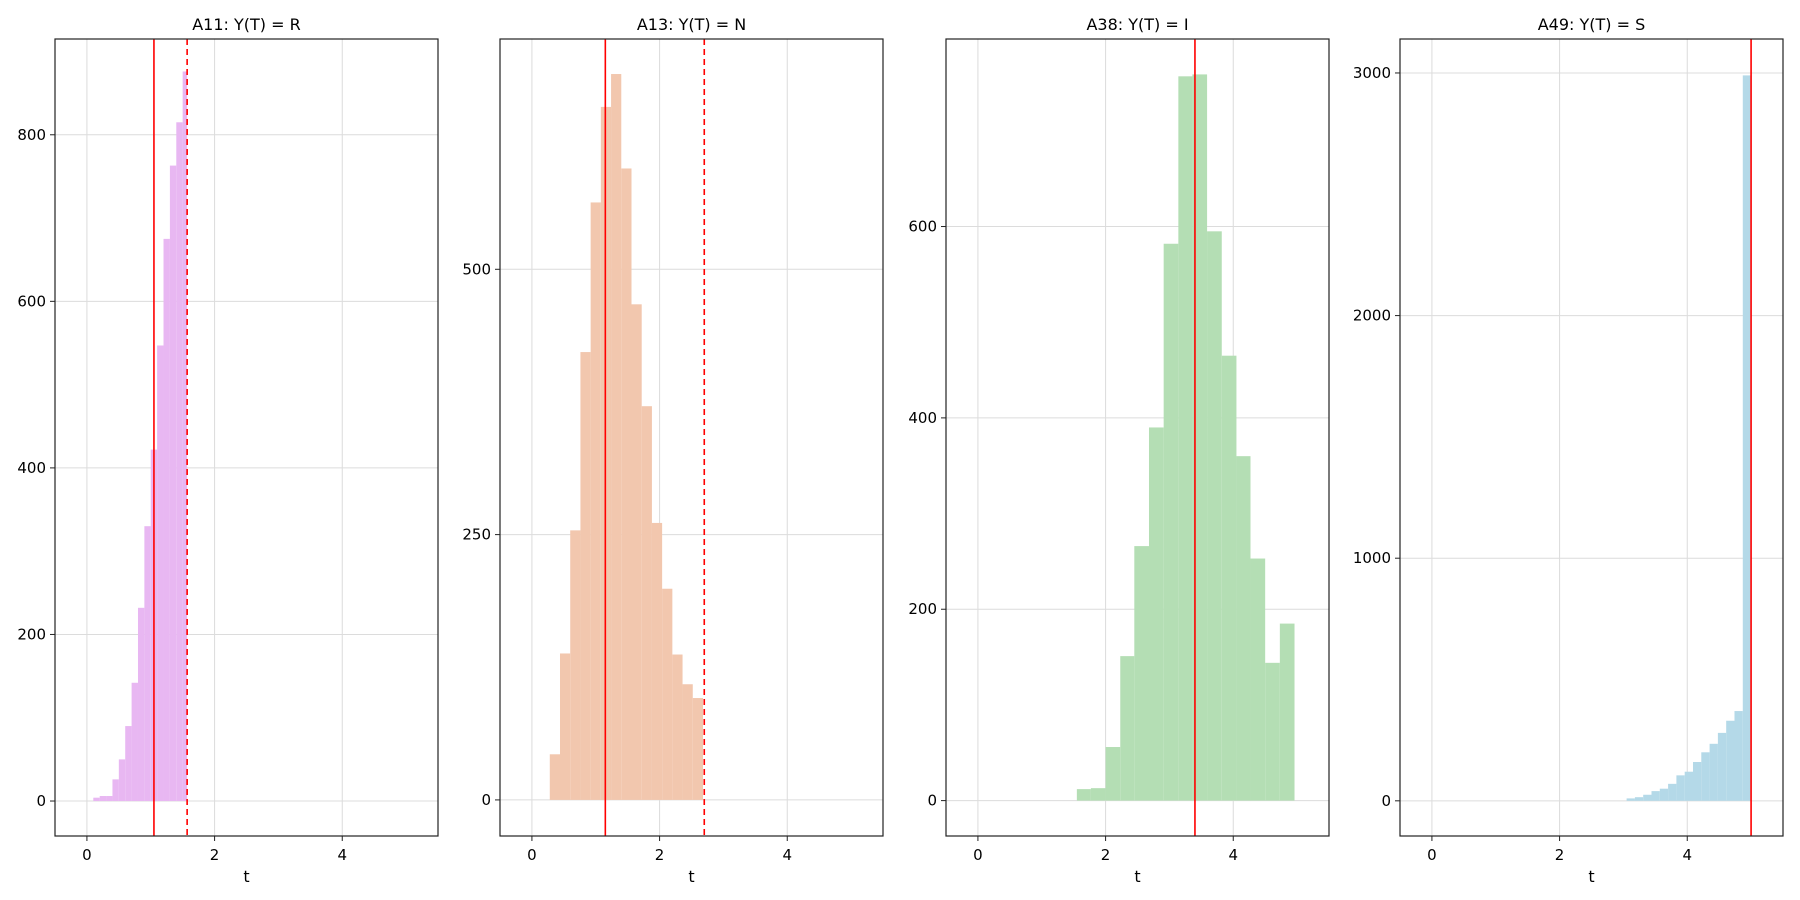 This screenshot has height=900, width=1800. I want to click on panel-title: A49: Y(T) = S, so click(1592, 24).